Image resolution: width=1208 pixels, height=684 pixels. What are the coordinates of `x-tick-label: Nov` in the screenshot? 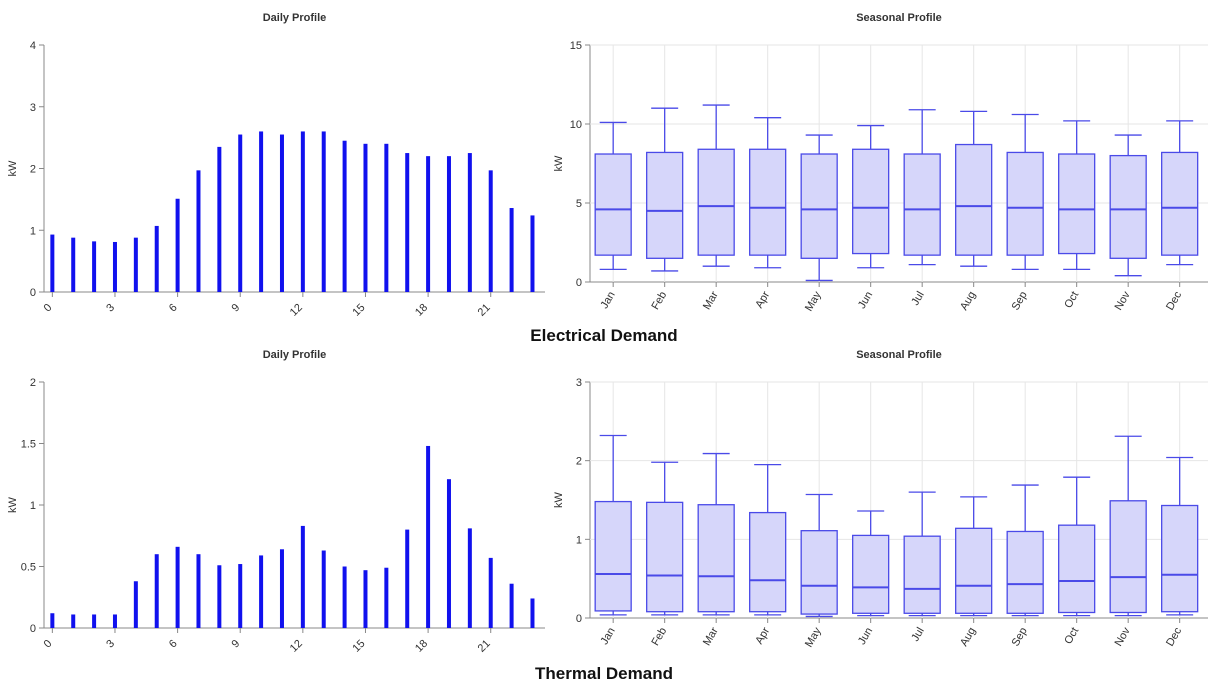 It's located at (1123, 636).